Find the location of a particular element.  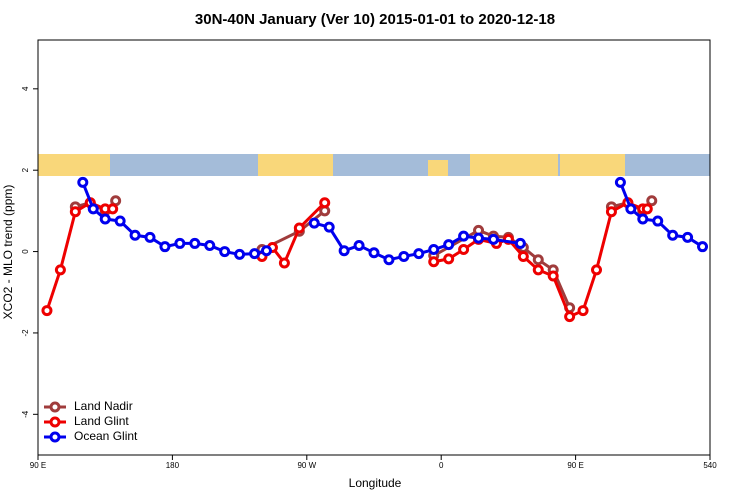

x-tick-label: 90 W is located at coordinates (306, 465).